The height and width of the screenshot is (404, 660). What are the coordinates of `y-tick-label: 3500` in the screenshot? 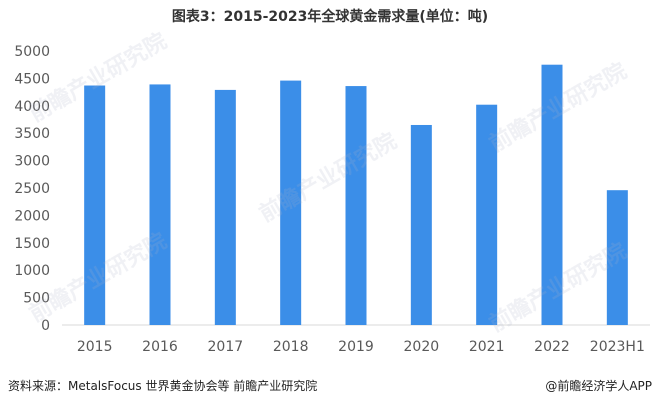 It's located at (32, 134).